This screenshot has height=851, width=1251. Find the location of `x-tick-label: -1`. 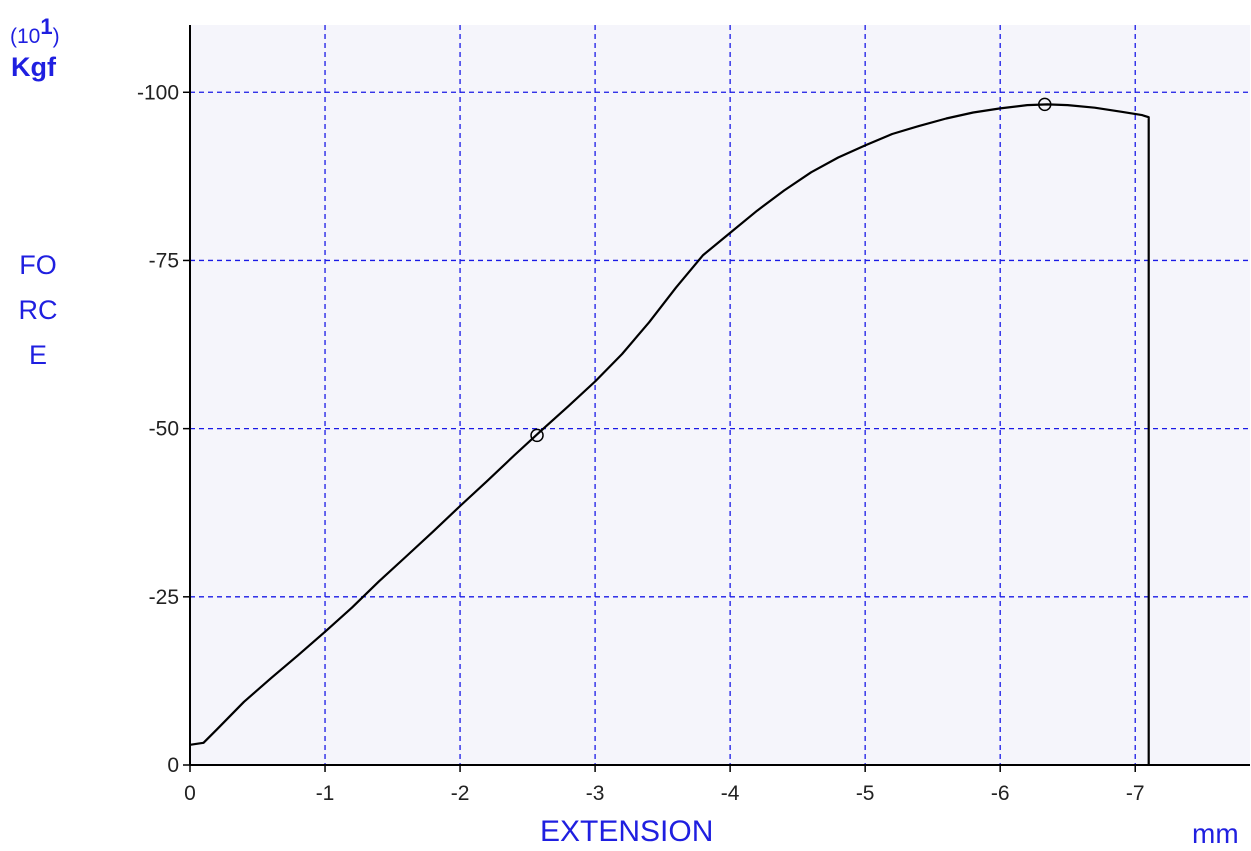

x-tick-label: -1 is located at coordinates (325, 793).